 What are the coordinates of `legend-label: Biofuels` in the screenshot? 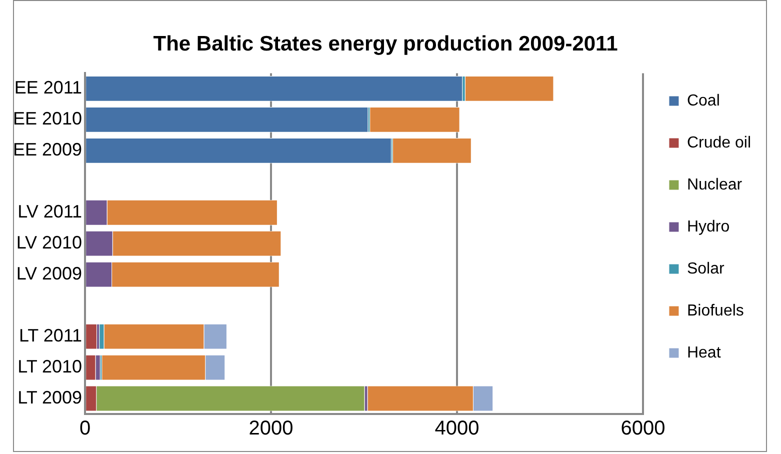 It's located at (715, 311).